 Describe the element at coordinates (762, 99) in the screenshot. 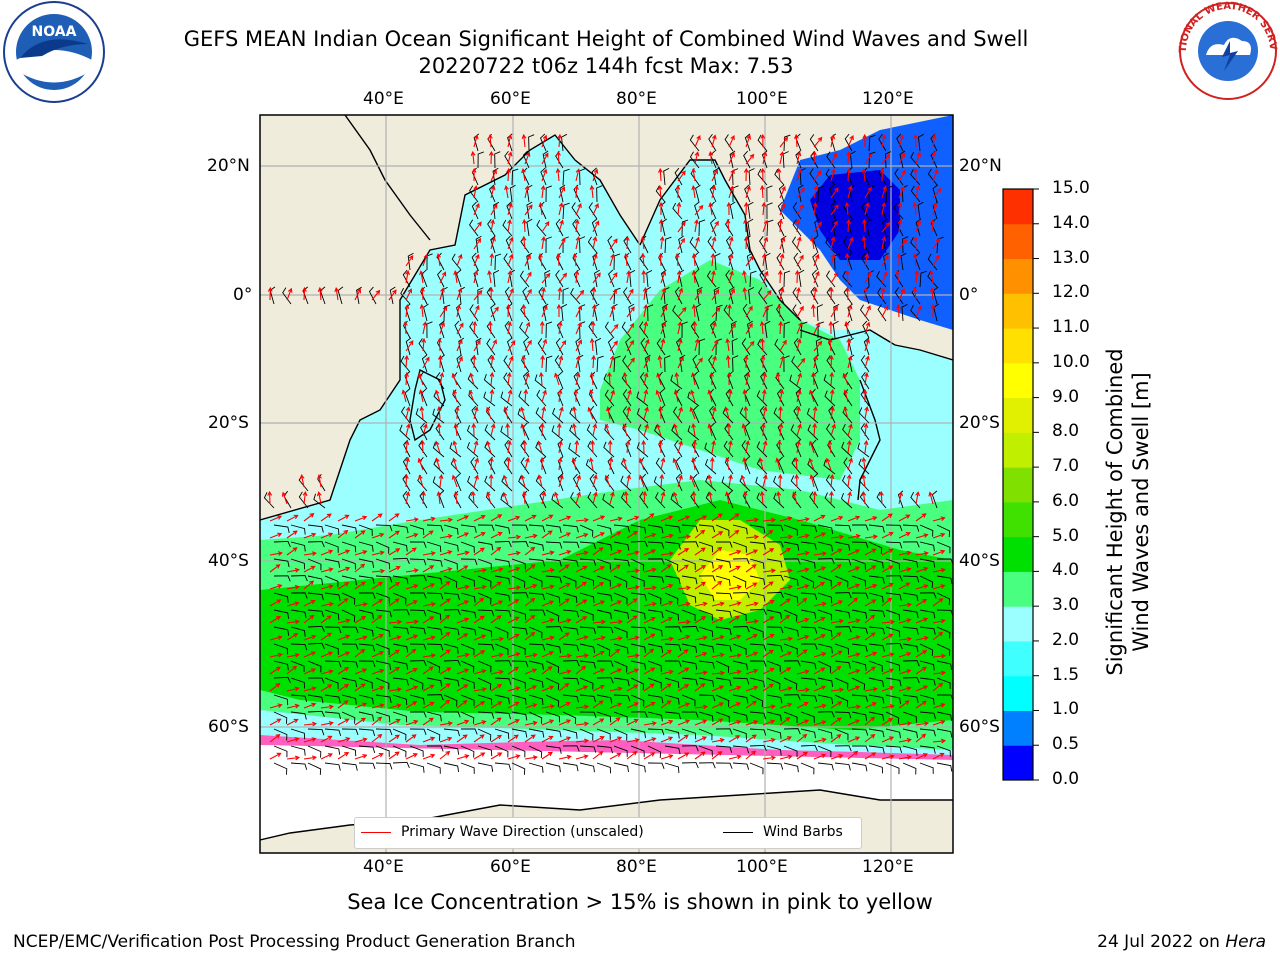

I see `lon-tick-top: 100°E` at that location.